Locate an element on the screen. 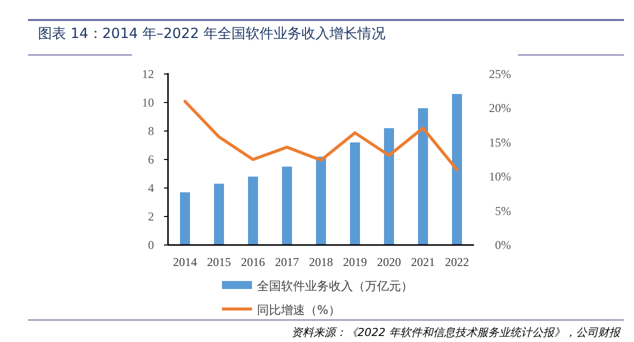 The height and width of the screenshot is (342, 634). y-tick-label: 2 is located at coordinates (151, 217).